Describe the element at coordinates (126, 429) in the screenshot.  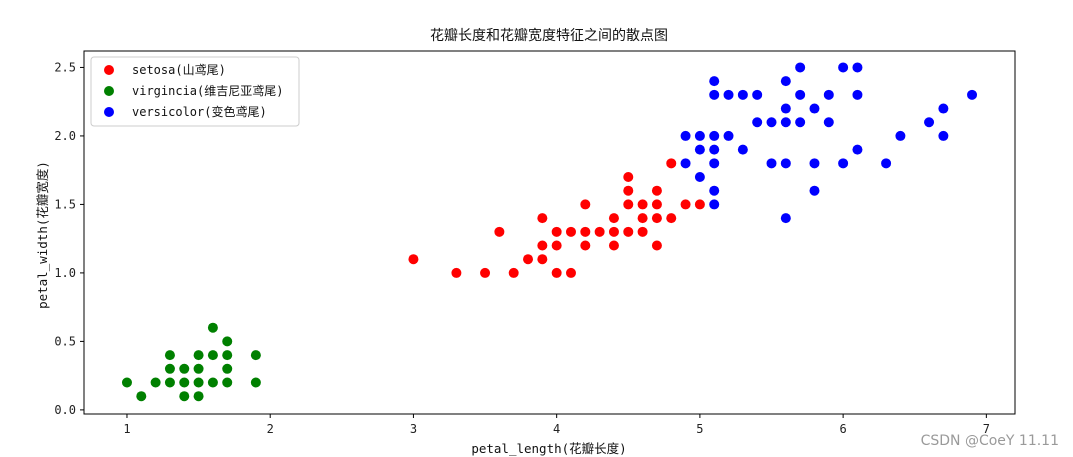
I see `x-tick-label: 1` at that location.